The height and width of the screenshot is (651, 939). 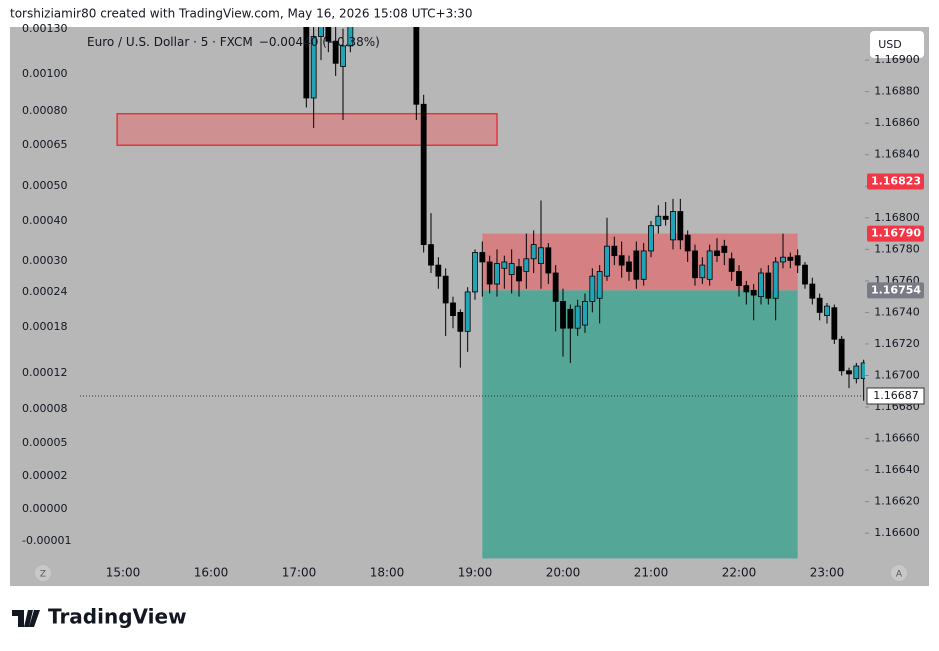 I want to click on y-tick-label: 1.16720, so click(x=897, y=343).